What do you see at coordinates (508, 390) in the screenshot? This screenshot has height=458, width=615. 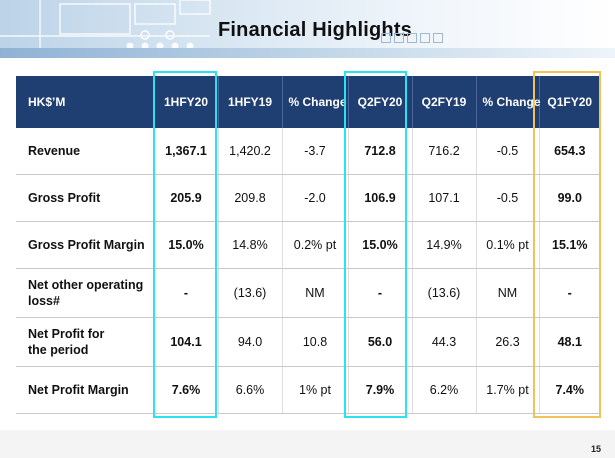 I see `cell-quarter-change: 1.7% pt` at bounding box center [508, 390].